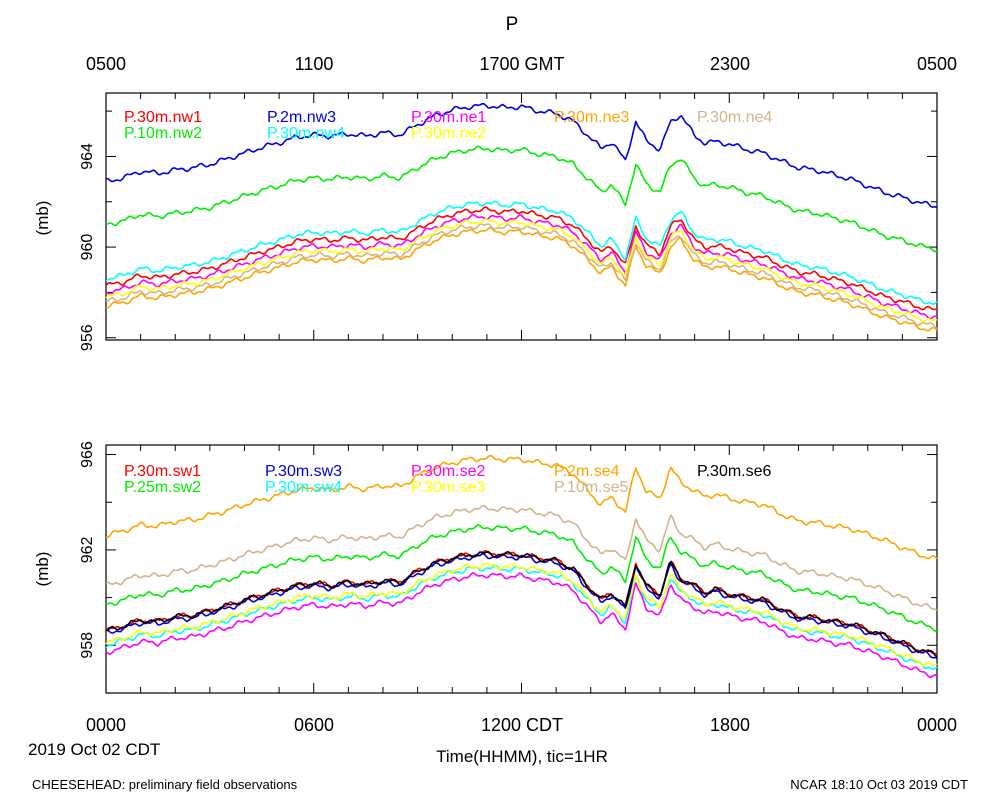 This screenshot has height=800, width=1000. Describe the element at coordinates (879, 784) in the screenshot. I see `footer-right: NCAR 18:10 Oct 03 2019 CDT` at that location.